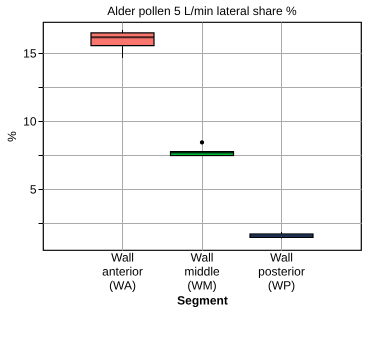 This screenshot has width=372, height=340. Describe the element at coordinates (281, 271) in the screenshot. I see `x-tick-label: Wall posterior (WP)` at that location.